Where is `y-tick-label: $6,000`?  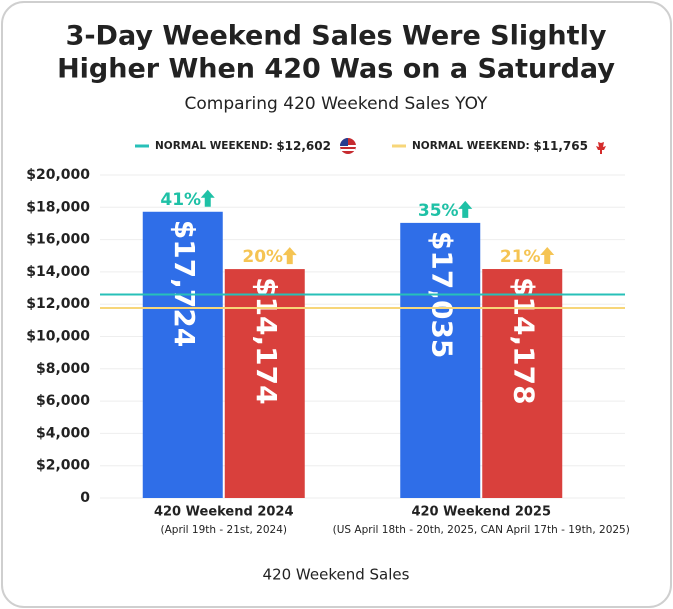 y-tick-label: $6,000 is located at coordinates (63, 401).